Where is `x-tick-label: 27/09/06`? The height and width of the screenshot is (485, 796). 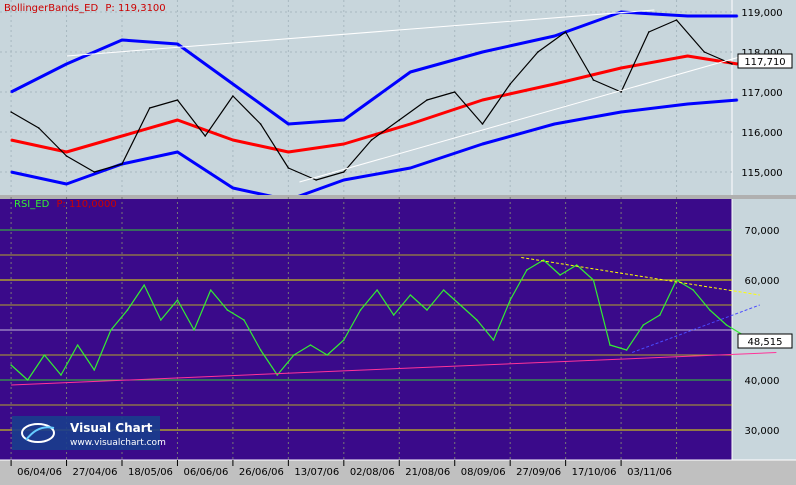
x-tick-label: 27/09/06 is located at coordinates (538, 472).